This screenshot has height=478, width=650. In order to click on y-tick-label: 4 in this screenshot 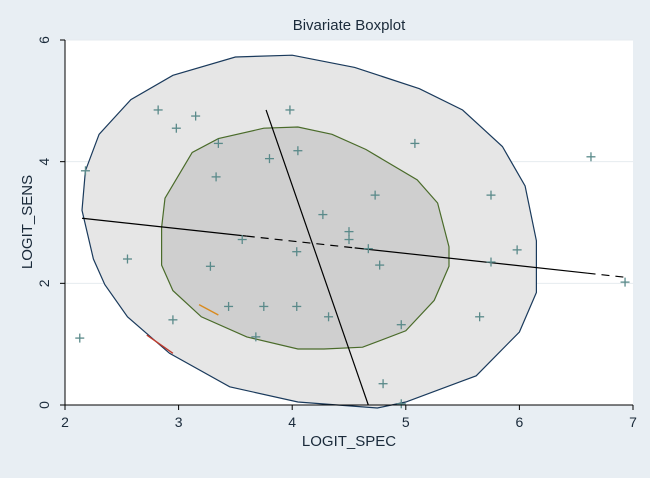, I will do `click(44, 162)`.